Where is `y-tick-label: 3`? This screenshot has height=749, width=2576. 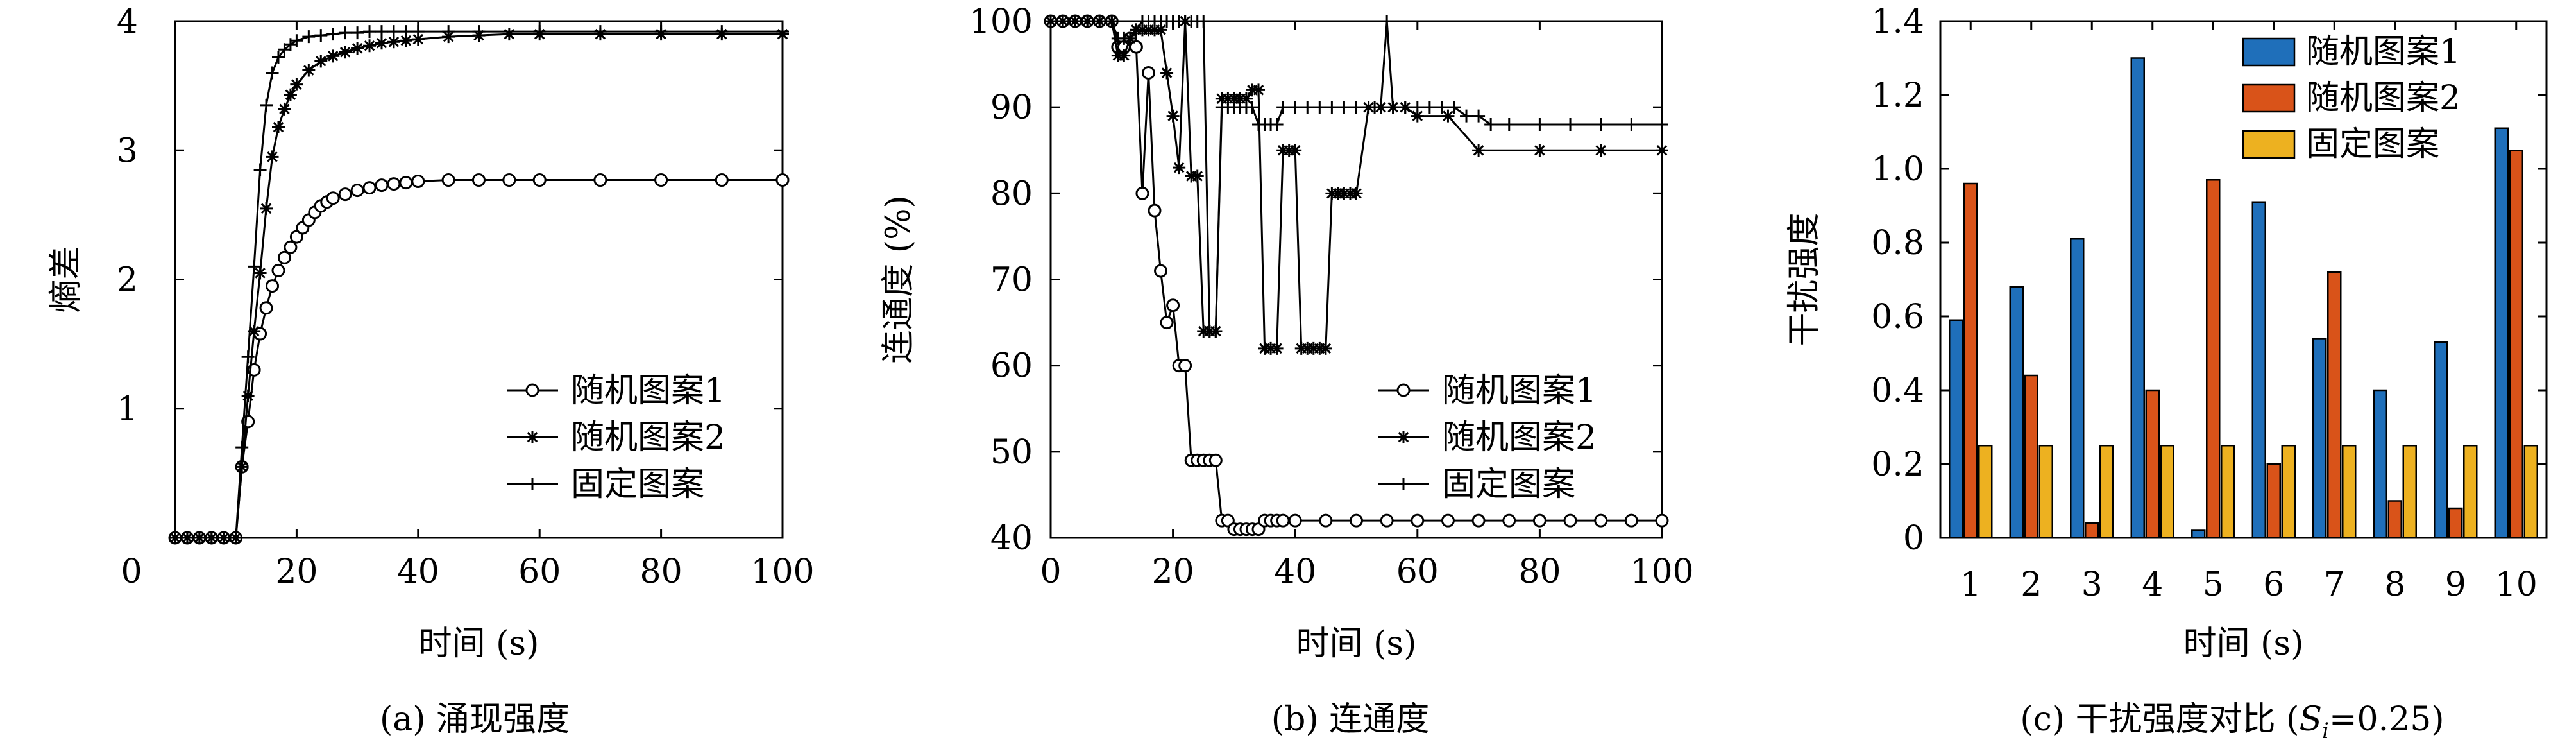
y-tick-label: 3 is located at coordinates (127, 151).